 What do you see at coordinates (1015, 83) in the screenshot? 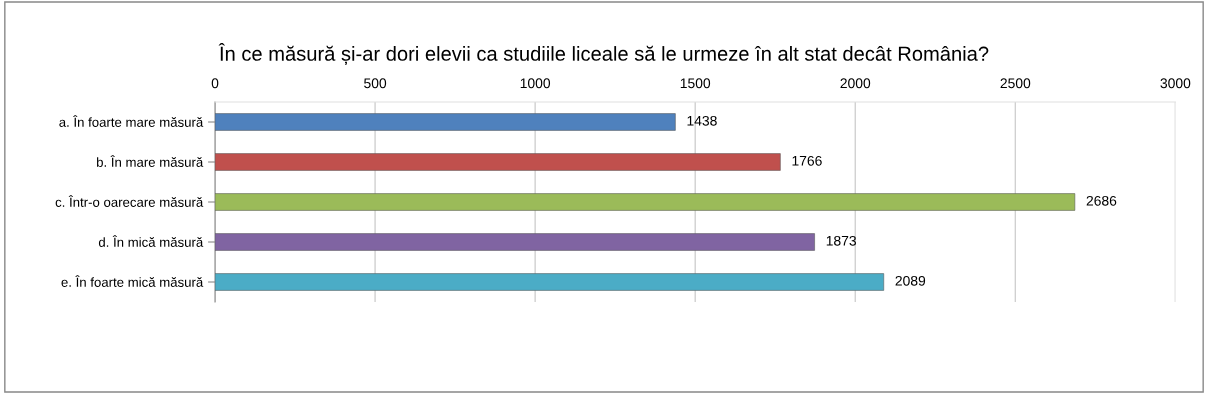
I see `x-tick-label: 2500` at bounding box center [1015, 83].